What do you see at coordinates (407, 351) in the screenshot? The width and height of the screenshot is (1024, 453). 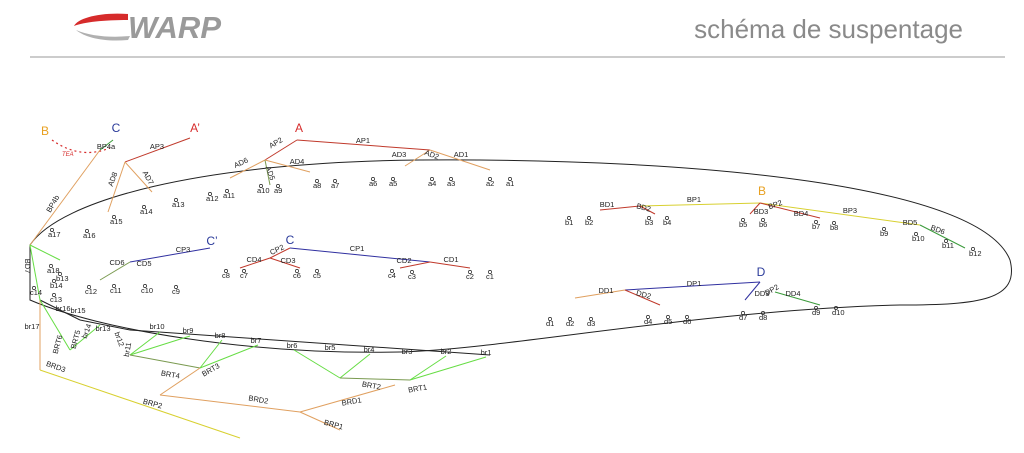 I see `line-label: br3` at bounding box center [407, 351].